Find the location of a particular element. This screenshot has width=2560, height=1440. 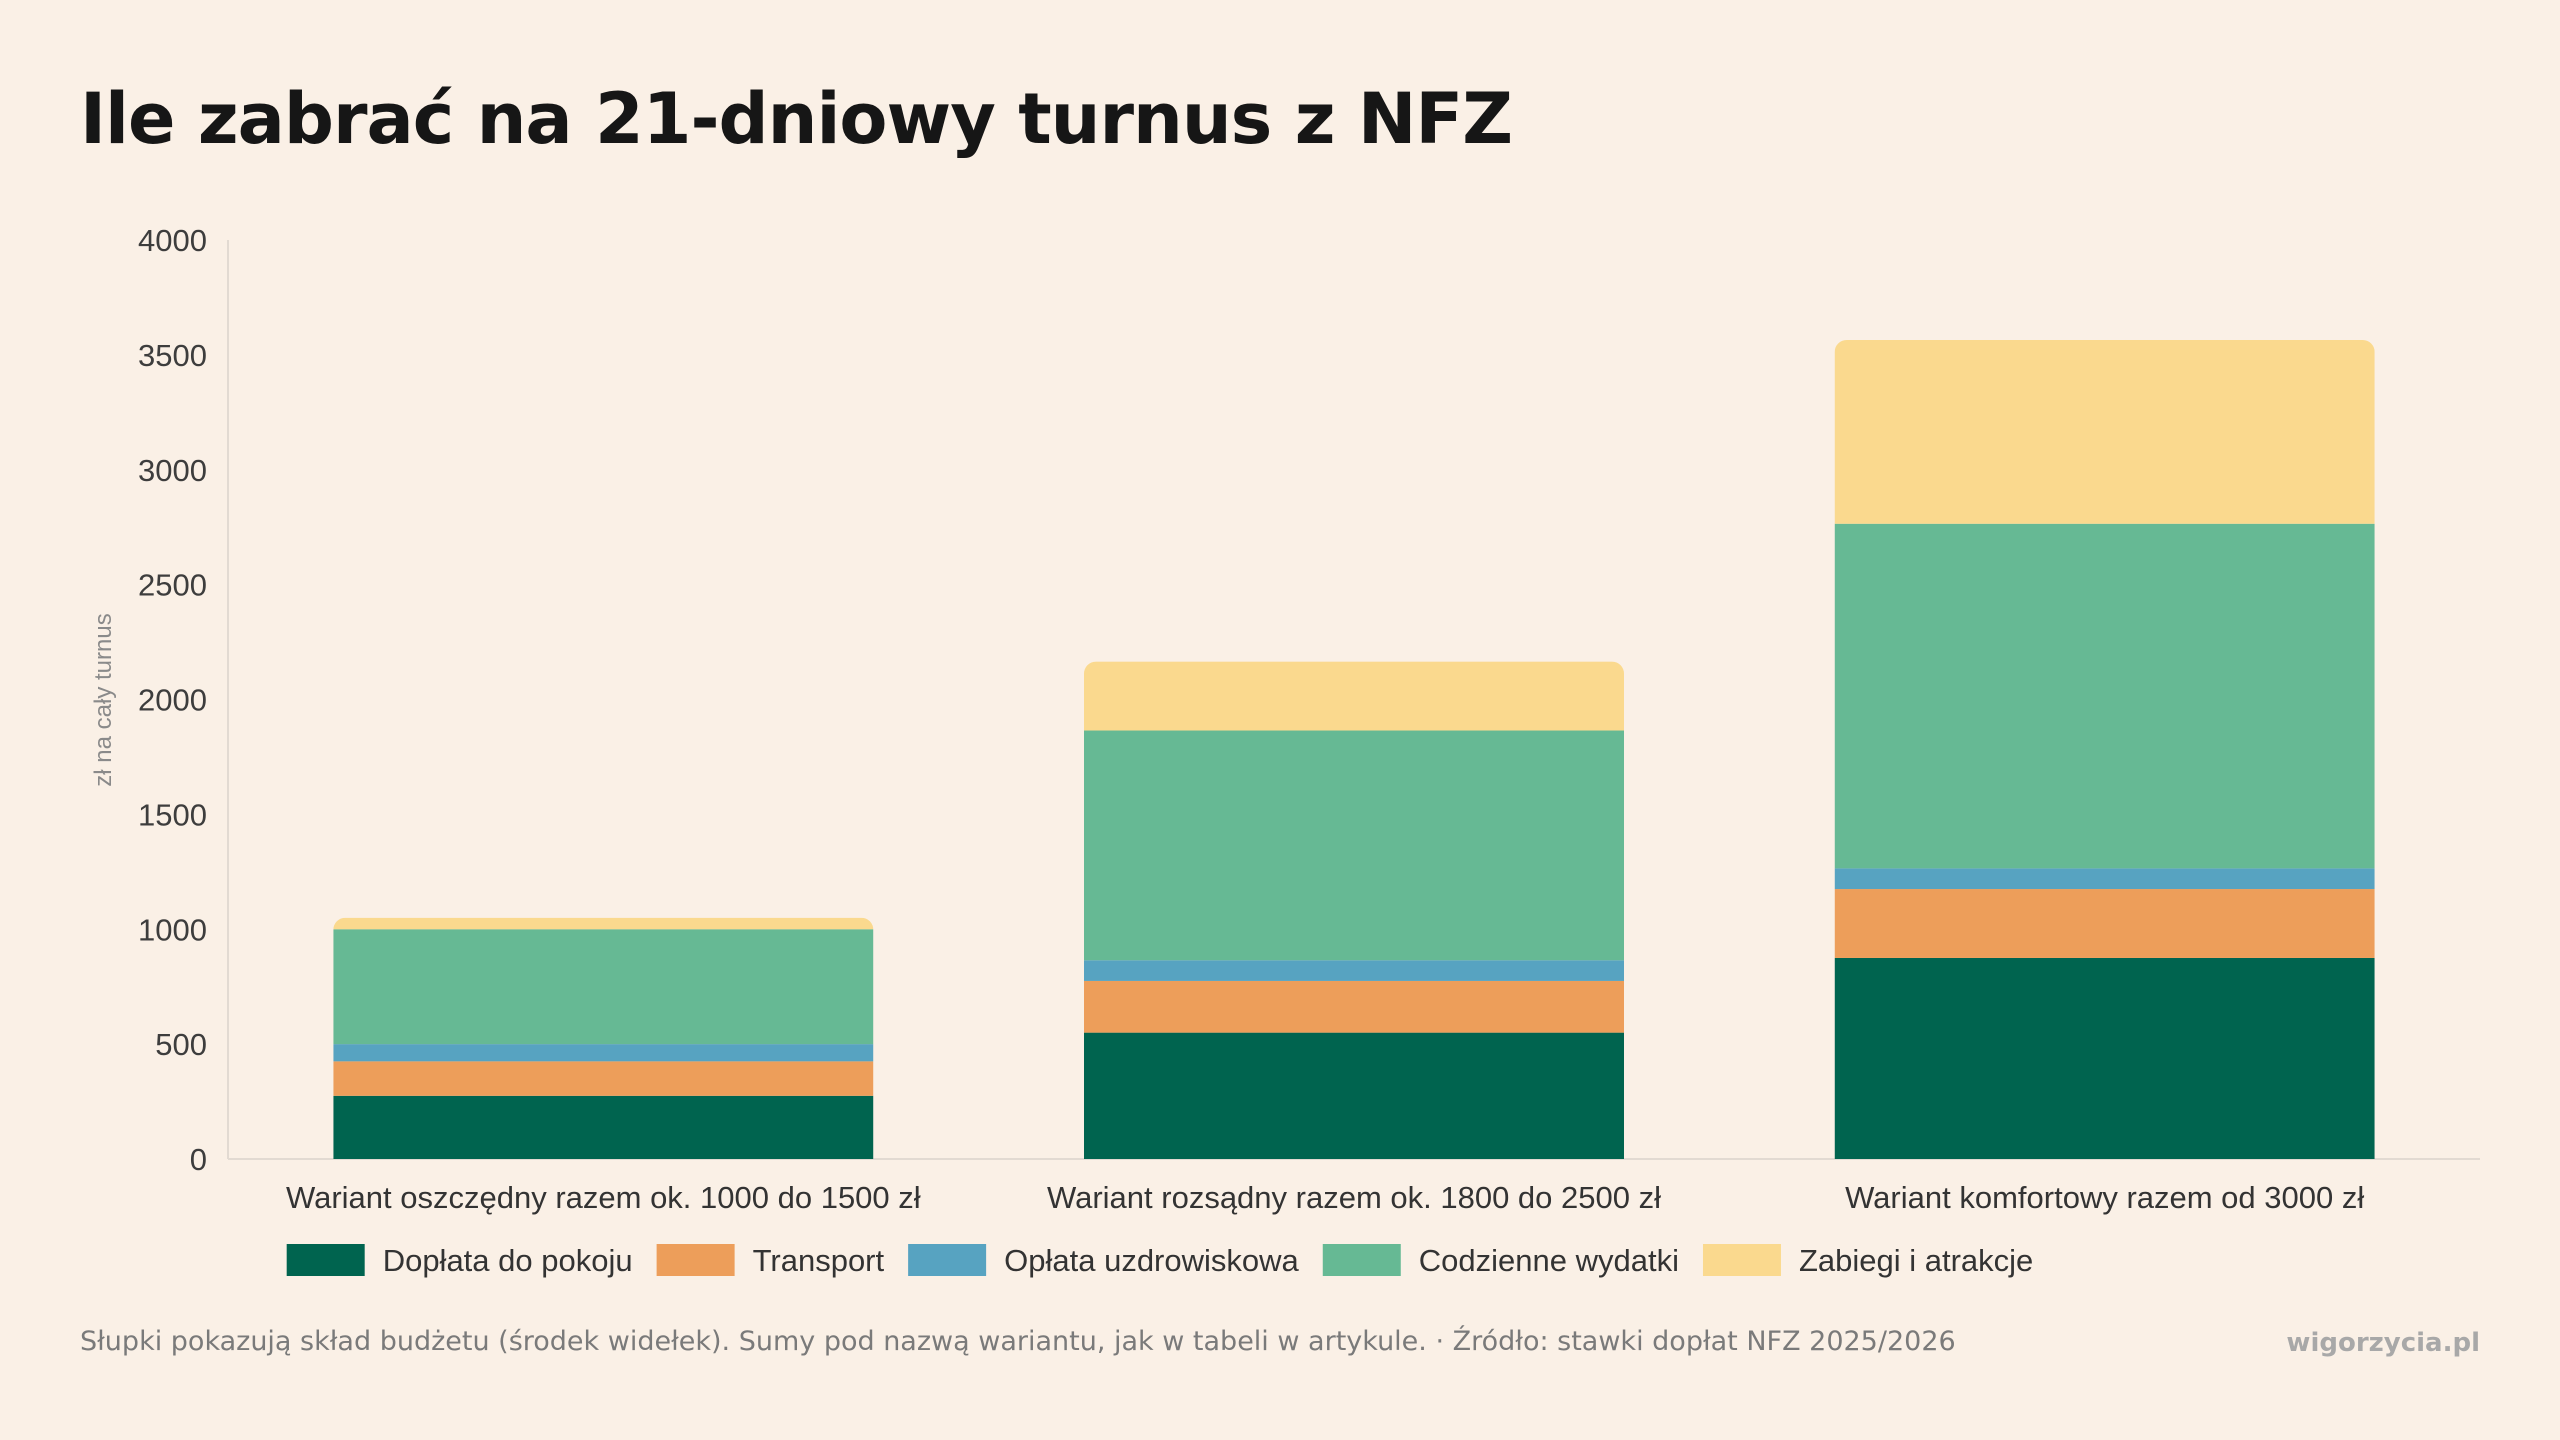

legend-item: Dopłata do pokoju is located at coordinates (459, 1260).